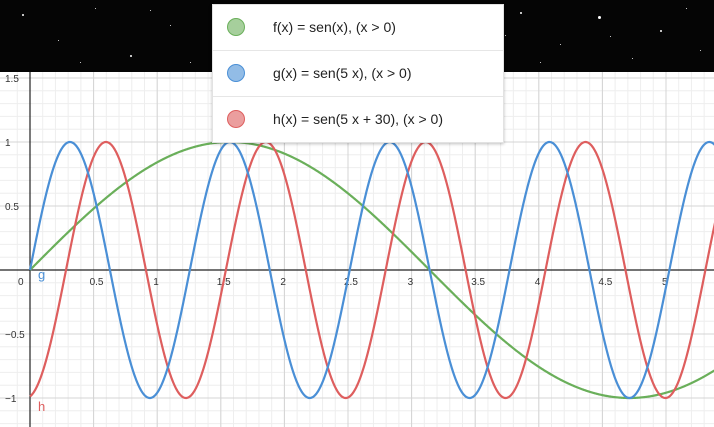 Image resolution: width=714 pixels, height=427 pixels. I want to click on x-tick-label: 4, so click(538, 282).